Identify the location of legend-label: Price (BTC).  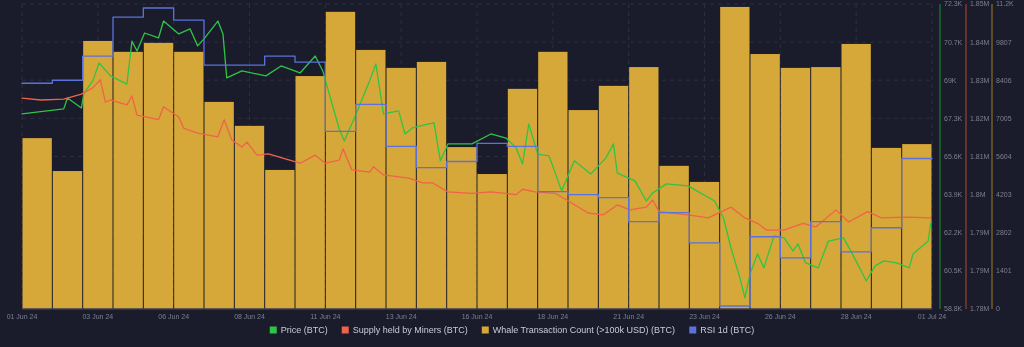
(304, 330).